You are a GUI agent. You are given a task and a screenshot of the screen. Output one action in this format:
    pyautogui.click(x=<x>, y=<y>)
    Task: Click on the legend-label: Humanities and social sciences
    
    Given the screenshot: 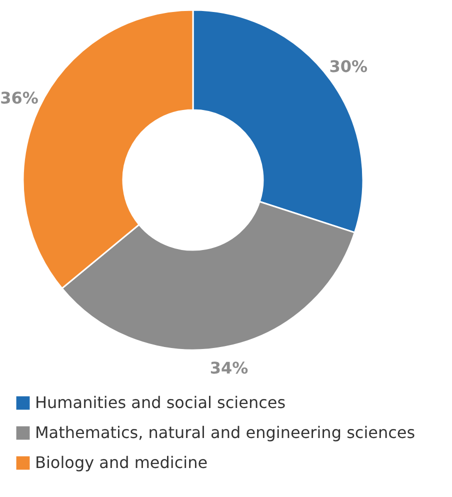 What is the action you would take?
    pyautogui.click(x=160, y=402)
    